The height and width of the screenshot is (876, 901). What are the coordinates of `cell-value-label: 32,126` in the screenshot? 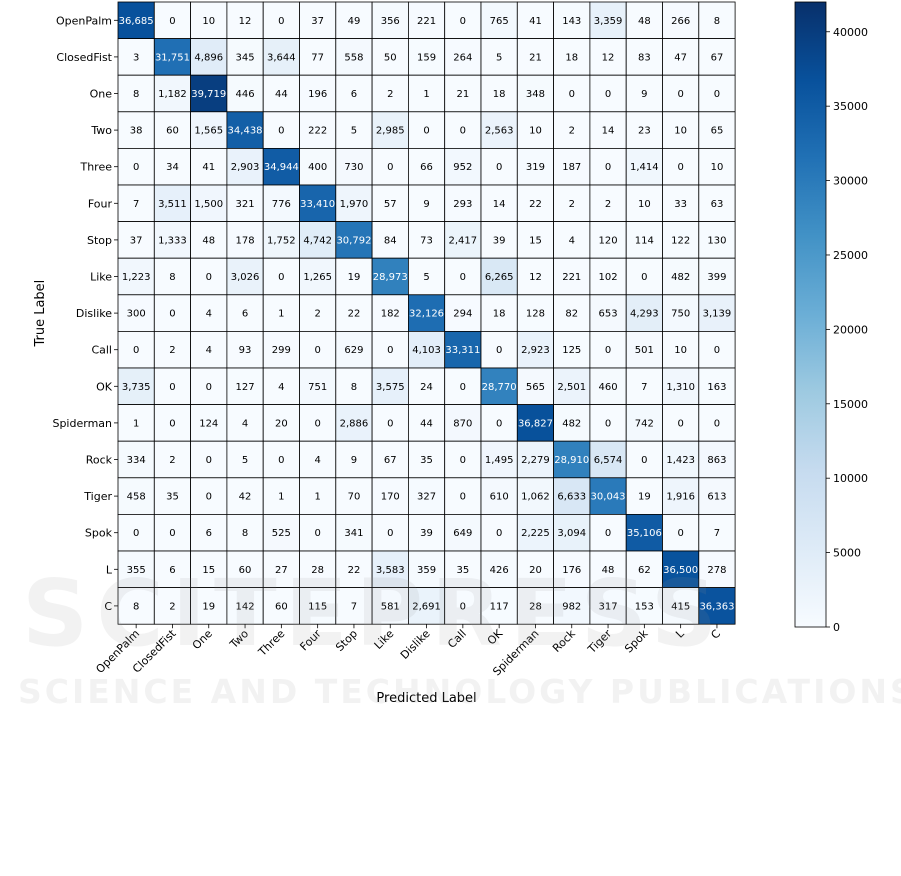 It's located at (426, 314).